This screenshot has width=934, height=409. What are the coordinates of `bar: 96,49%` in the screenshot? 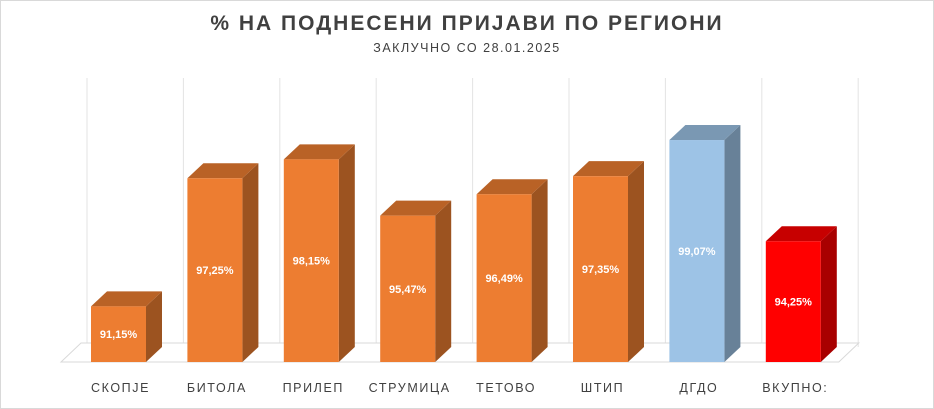 It's located at (512, 270).